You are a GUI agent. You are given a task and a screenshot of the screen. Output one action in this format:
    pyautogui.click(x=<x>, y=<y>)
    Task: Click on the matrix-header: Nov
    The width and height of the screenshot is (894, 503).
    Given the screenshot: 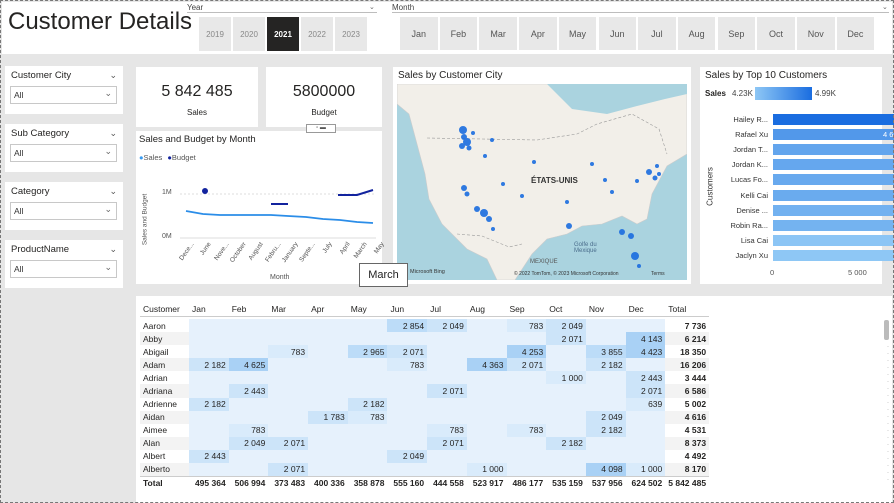 What is the action you would take?
    pyautogui.click(x=596, y=308)
    